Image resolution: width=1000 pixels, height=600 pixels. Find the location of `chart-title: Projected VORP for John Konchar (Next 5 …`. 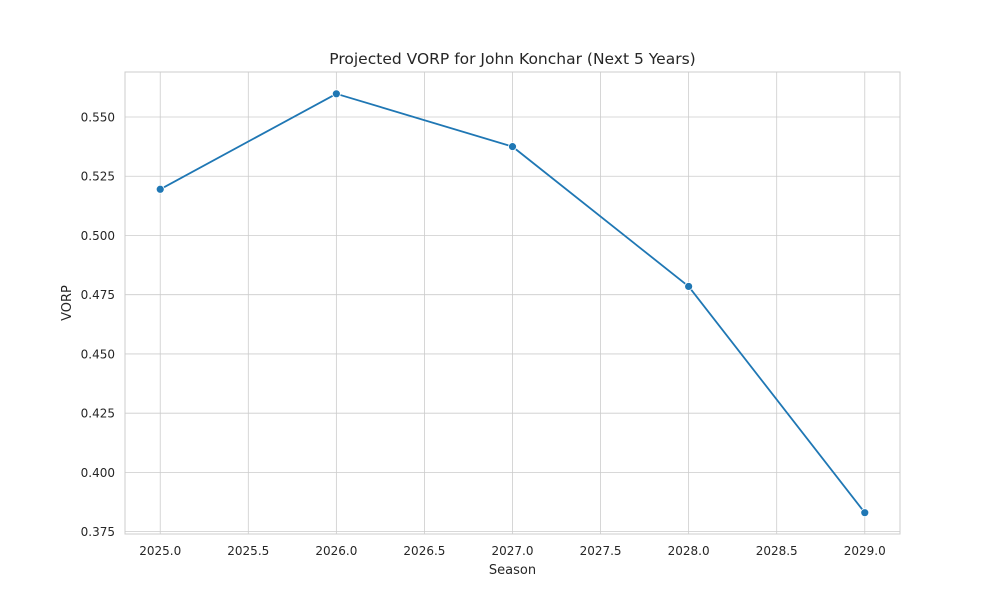

chart-title: Projected VORP for John Konchar (Next 5 … is located at coordinates (512, 59).